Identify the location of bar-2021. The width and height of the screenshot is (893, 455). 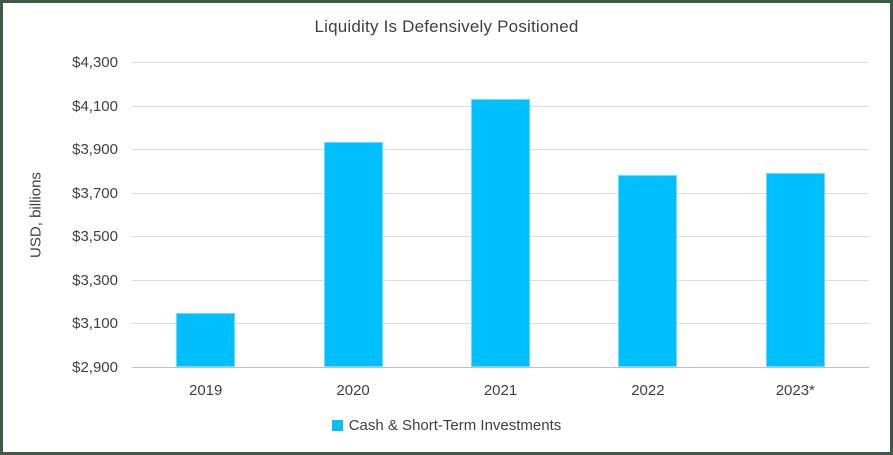
(500, 233).